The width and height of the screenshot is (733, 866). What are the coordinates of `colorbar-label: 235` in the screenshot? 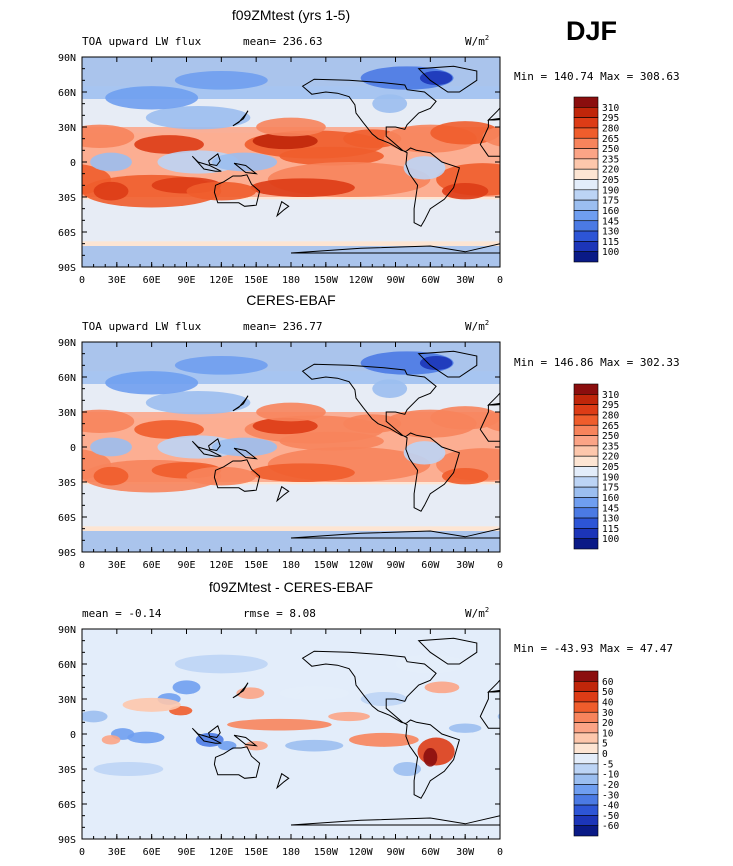 It's located at (610, 446).